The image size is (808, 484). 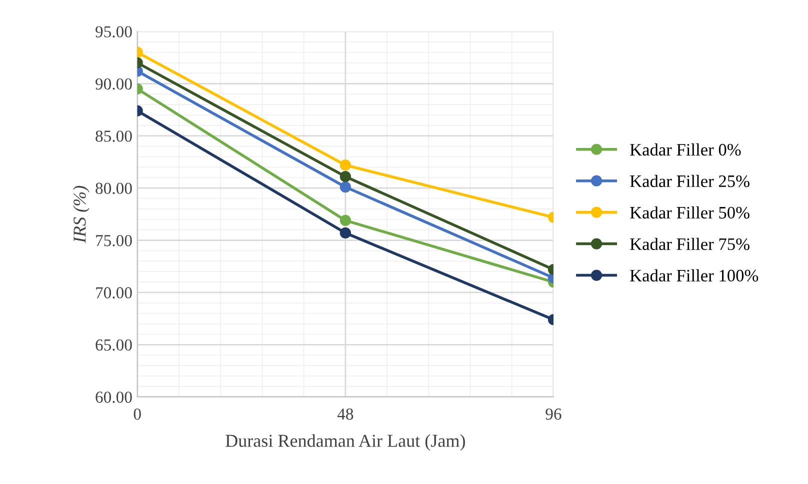 What do you see at coordinates (690, 212) in the screenshot?
I see `legend-label: Kadar Filler 50%` at bounding box center [690, 212].